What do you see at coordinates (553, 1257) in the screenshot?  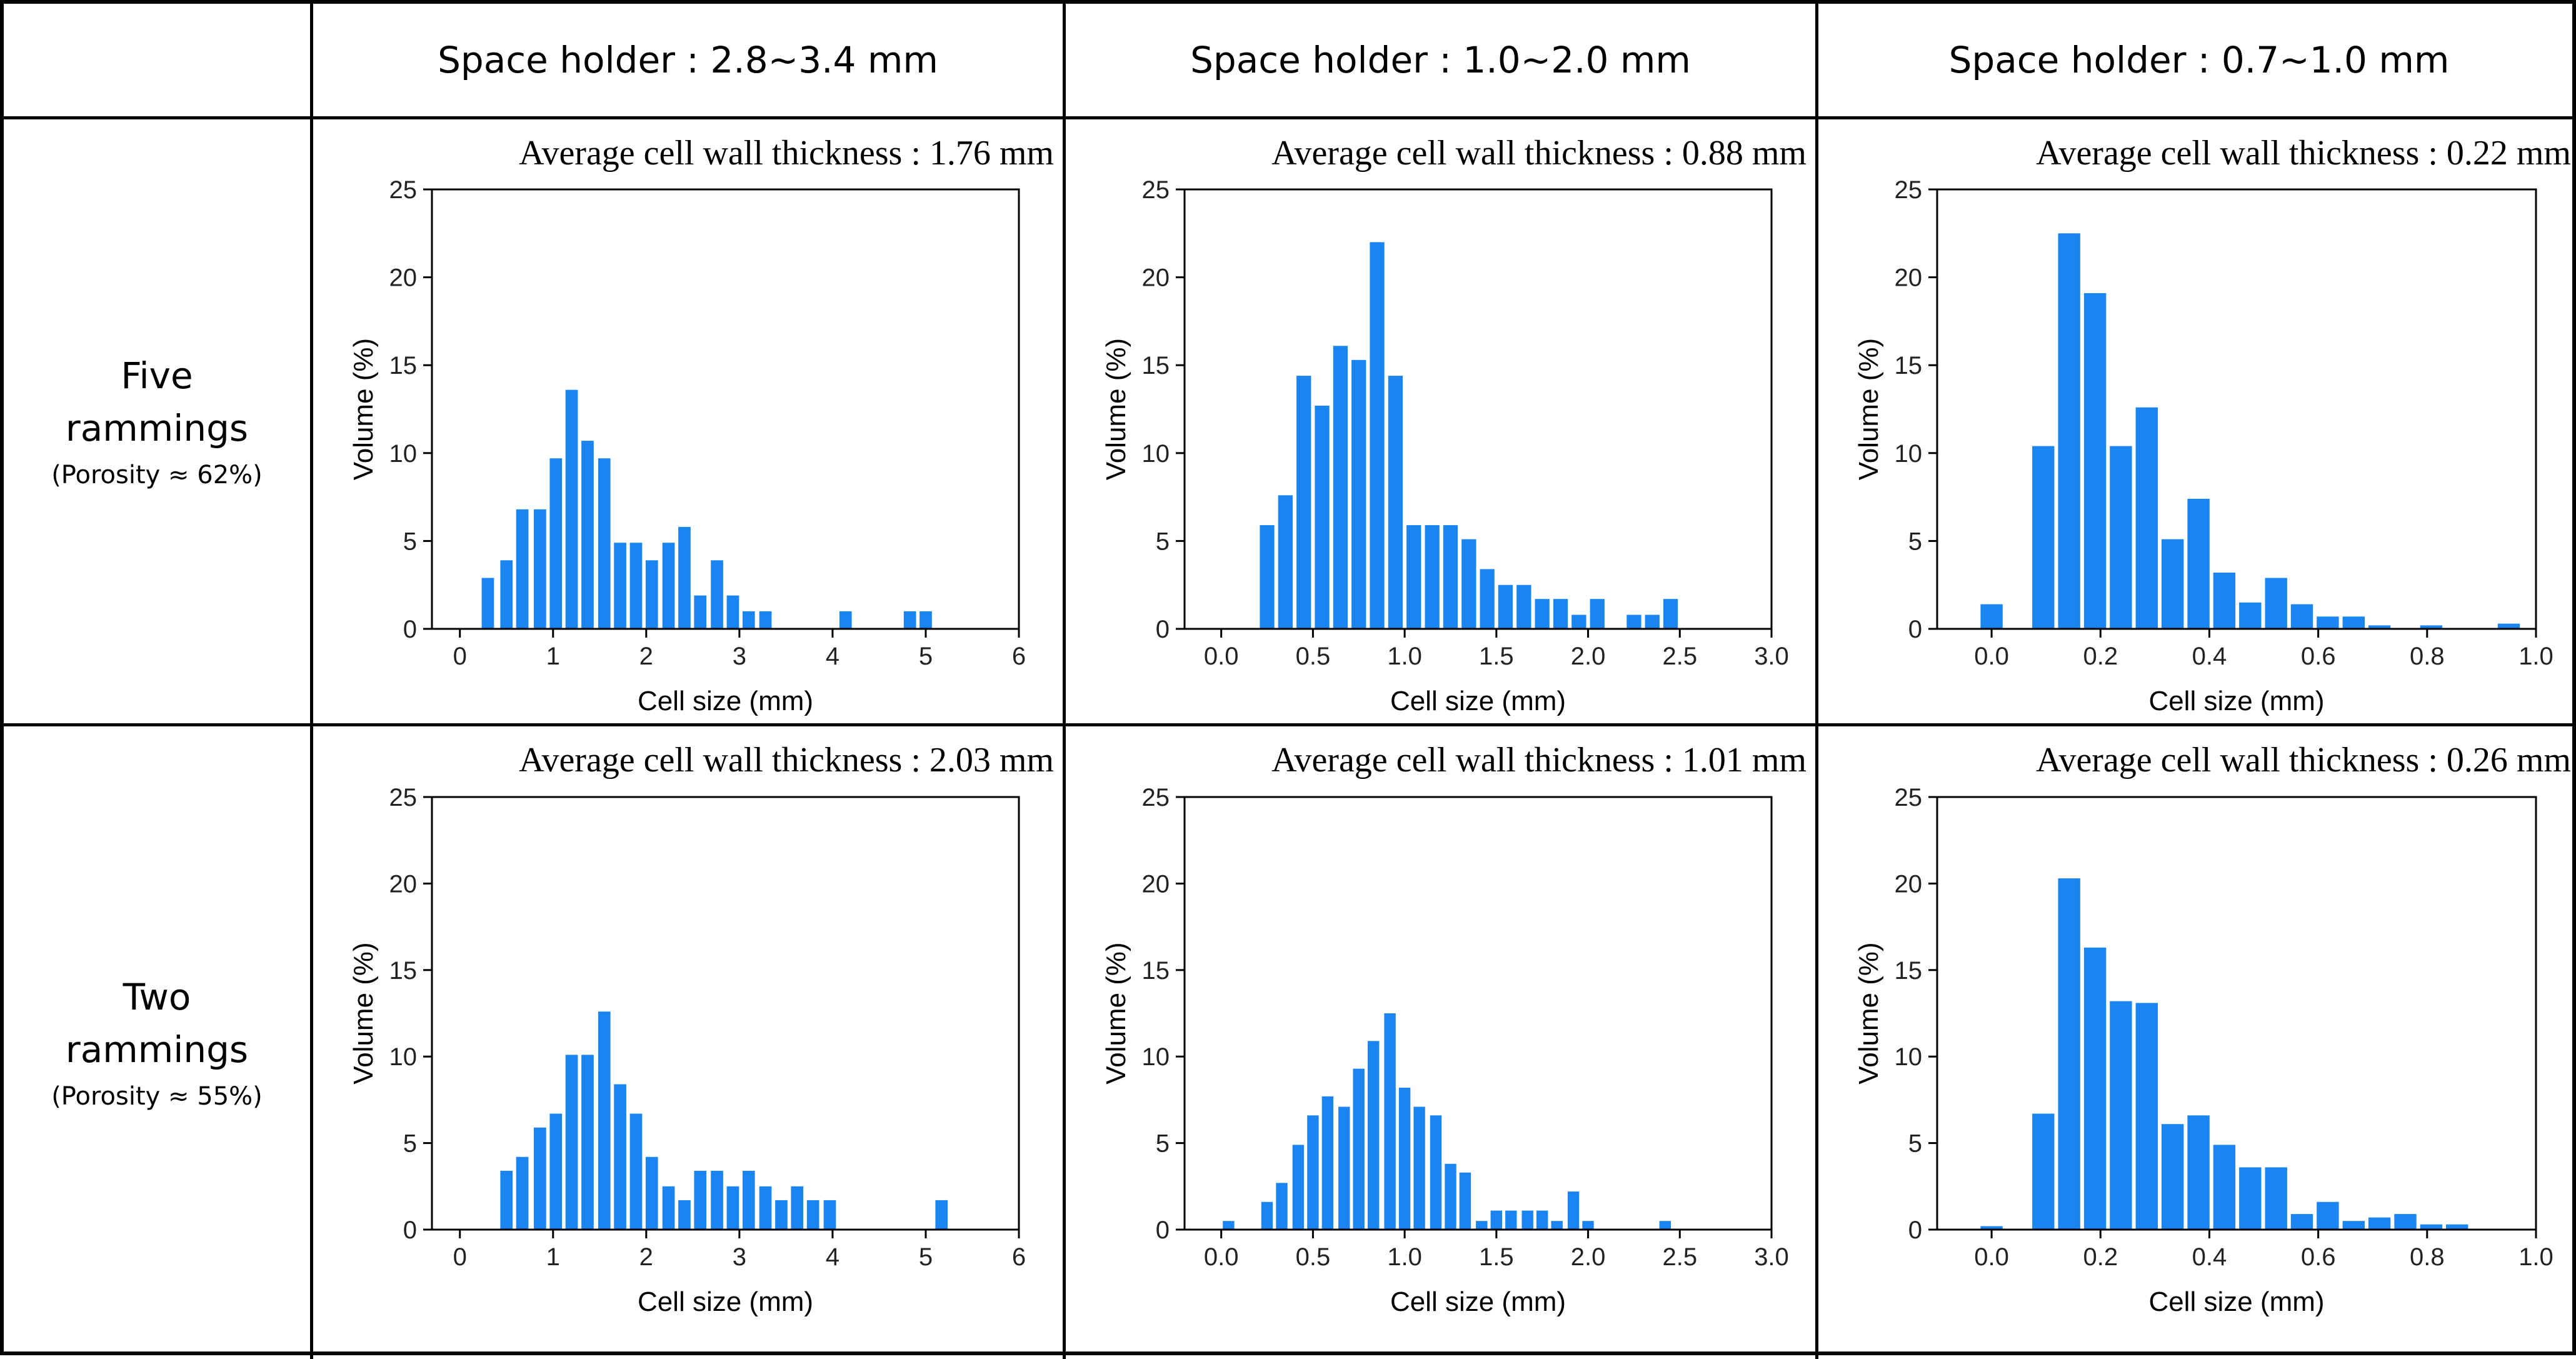 I see `x-tick-label: 1` at bounding box center [553, 1257].